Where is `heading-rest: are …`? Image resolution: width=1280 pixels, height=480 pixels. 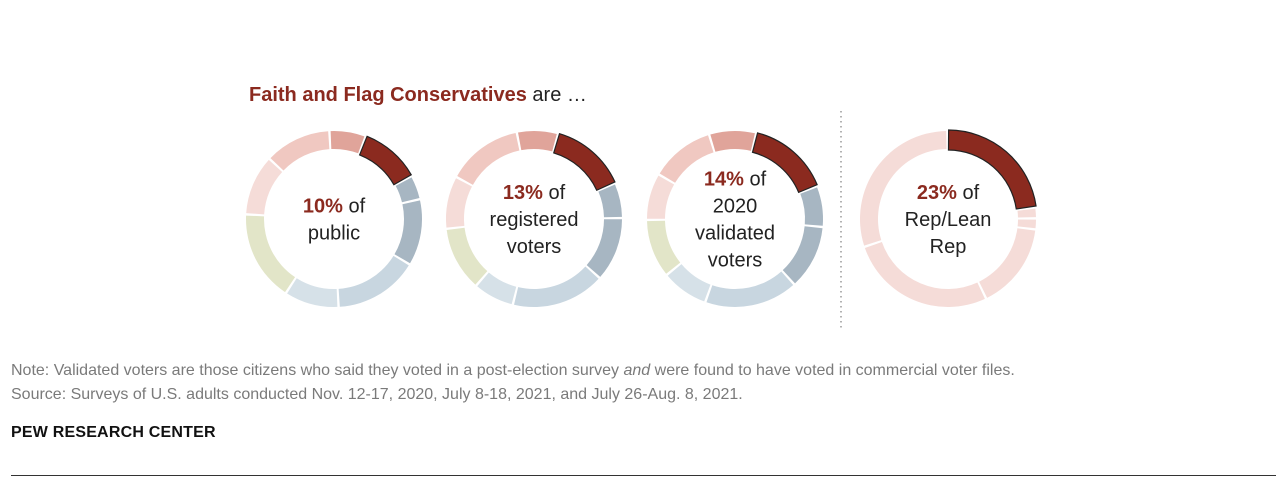 heading-rest: are … is located at coordinates (556, 95).